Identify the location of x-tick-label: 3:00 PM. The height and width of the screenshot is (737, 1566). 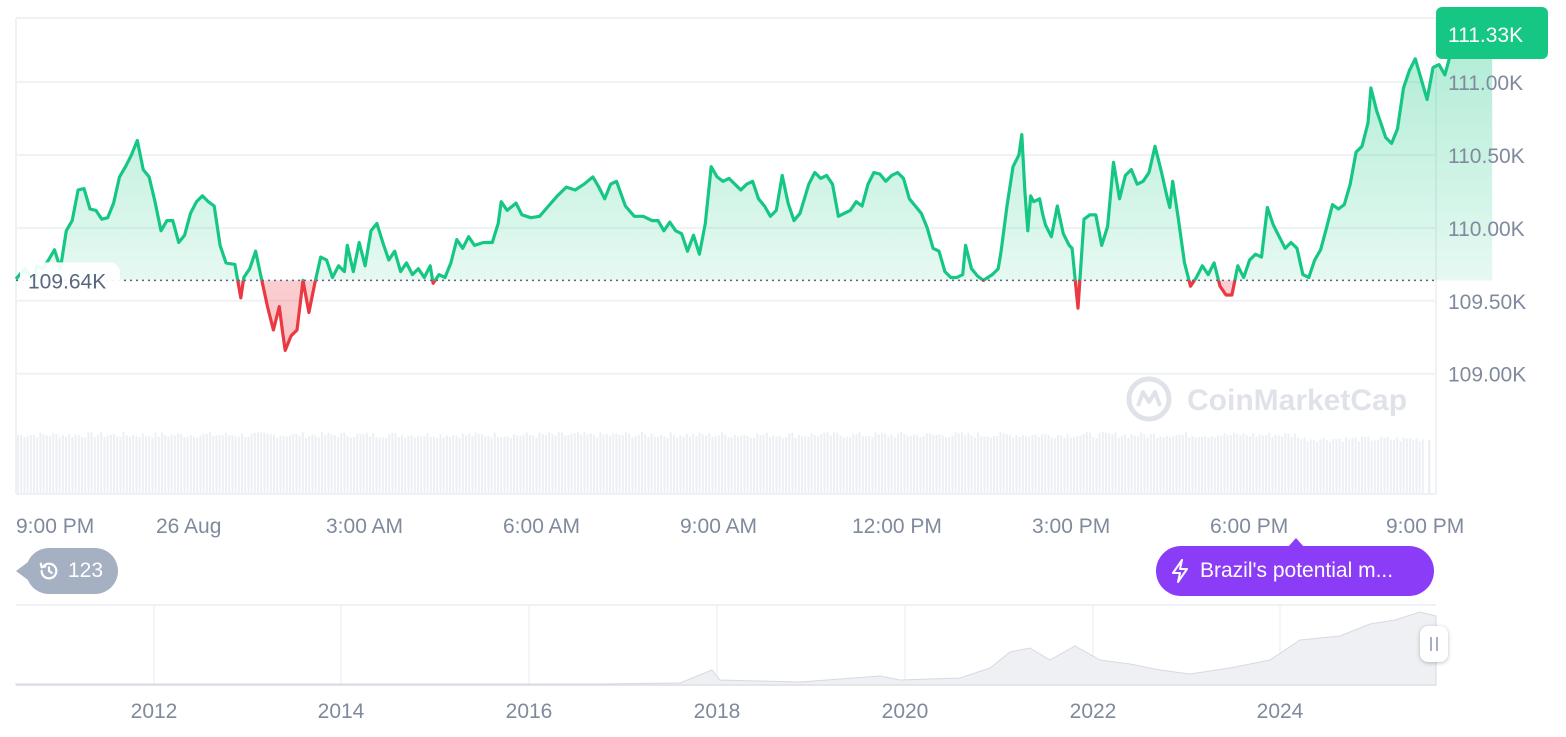
(1071, 526).